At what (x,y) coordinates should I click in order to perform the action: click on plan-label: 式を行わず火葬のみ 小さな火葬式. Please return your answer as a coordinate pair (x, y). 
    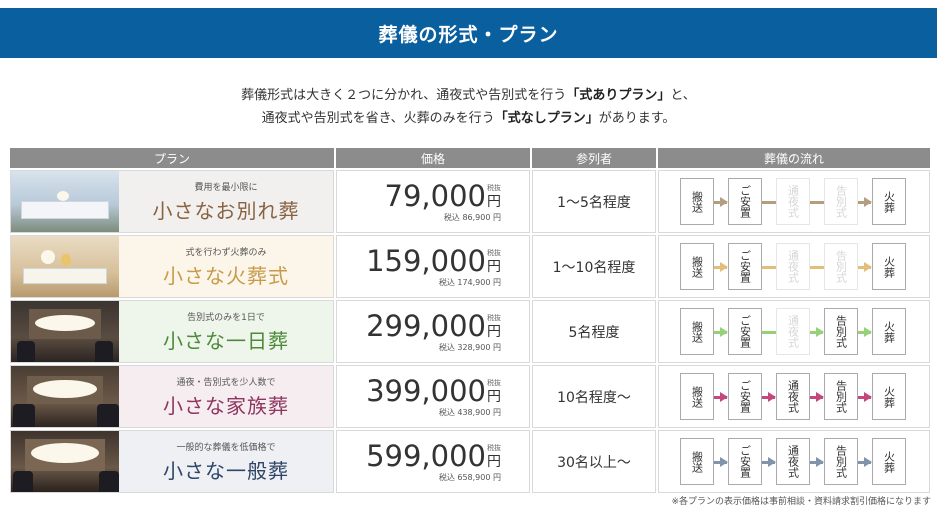
    Looking at the image, I should click on (226, 266).